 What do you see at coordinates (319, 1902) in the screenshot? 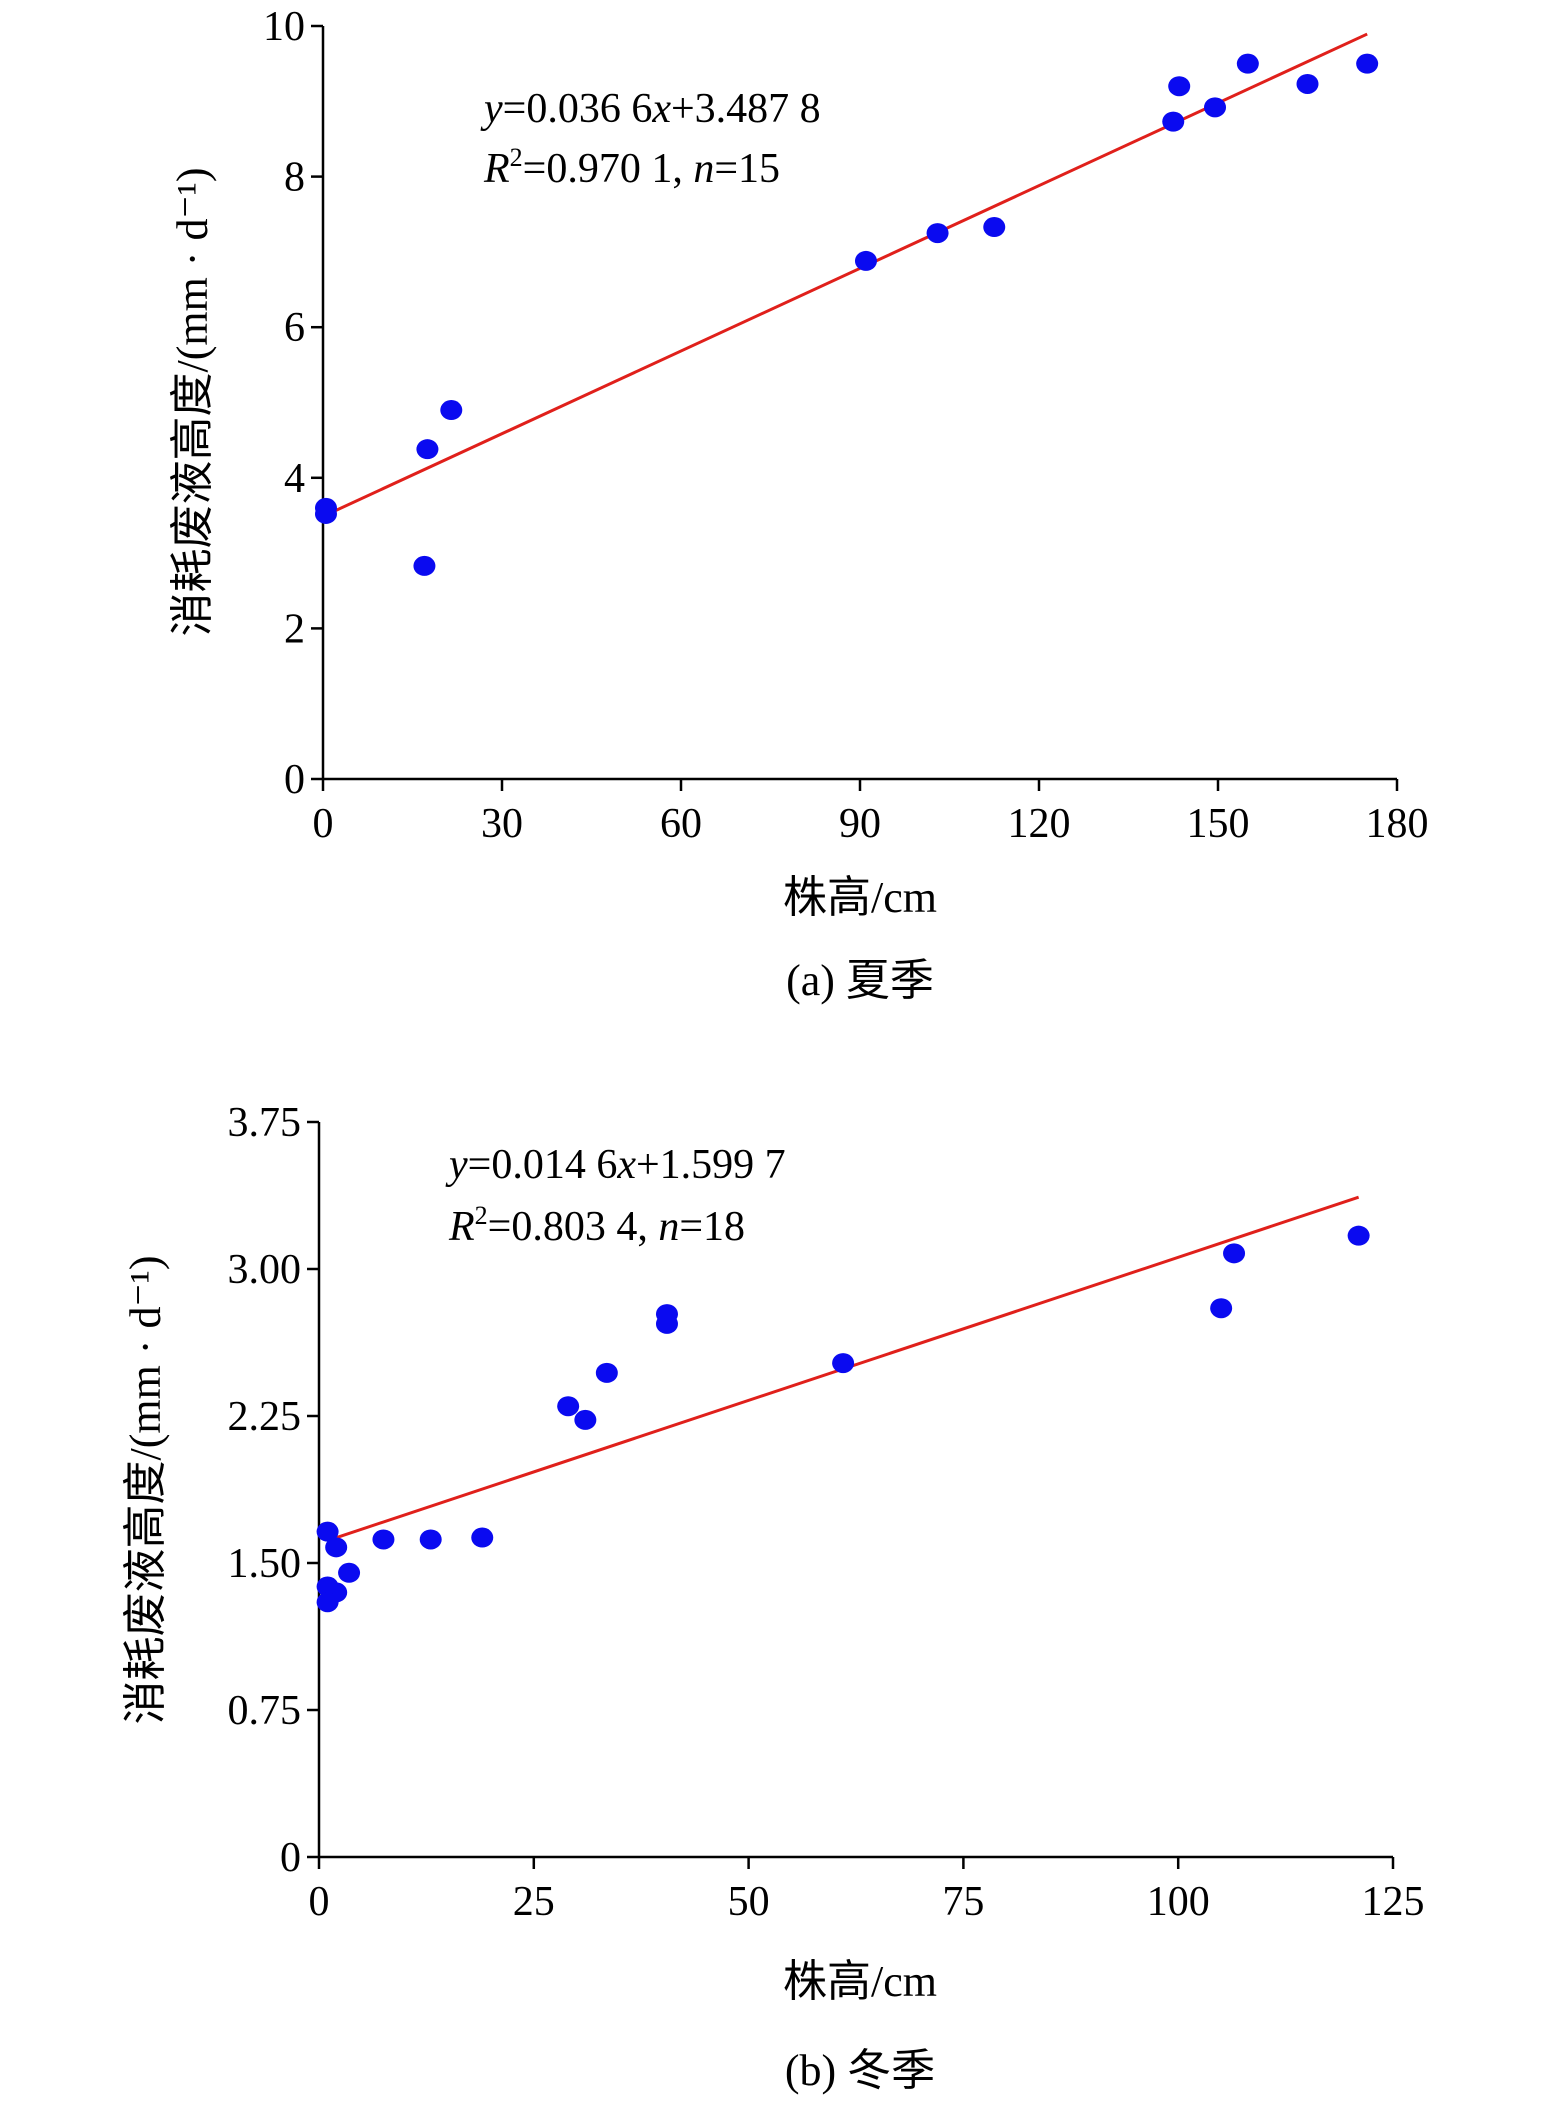
I see `panel-b-x-tick-label: 0` at bounding box center [319, 1902].